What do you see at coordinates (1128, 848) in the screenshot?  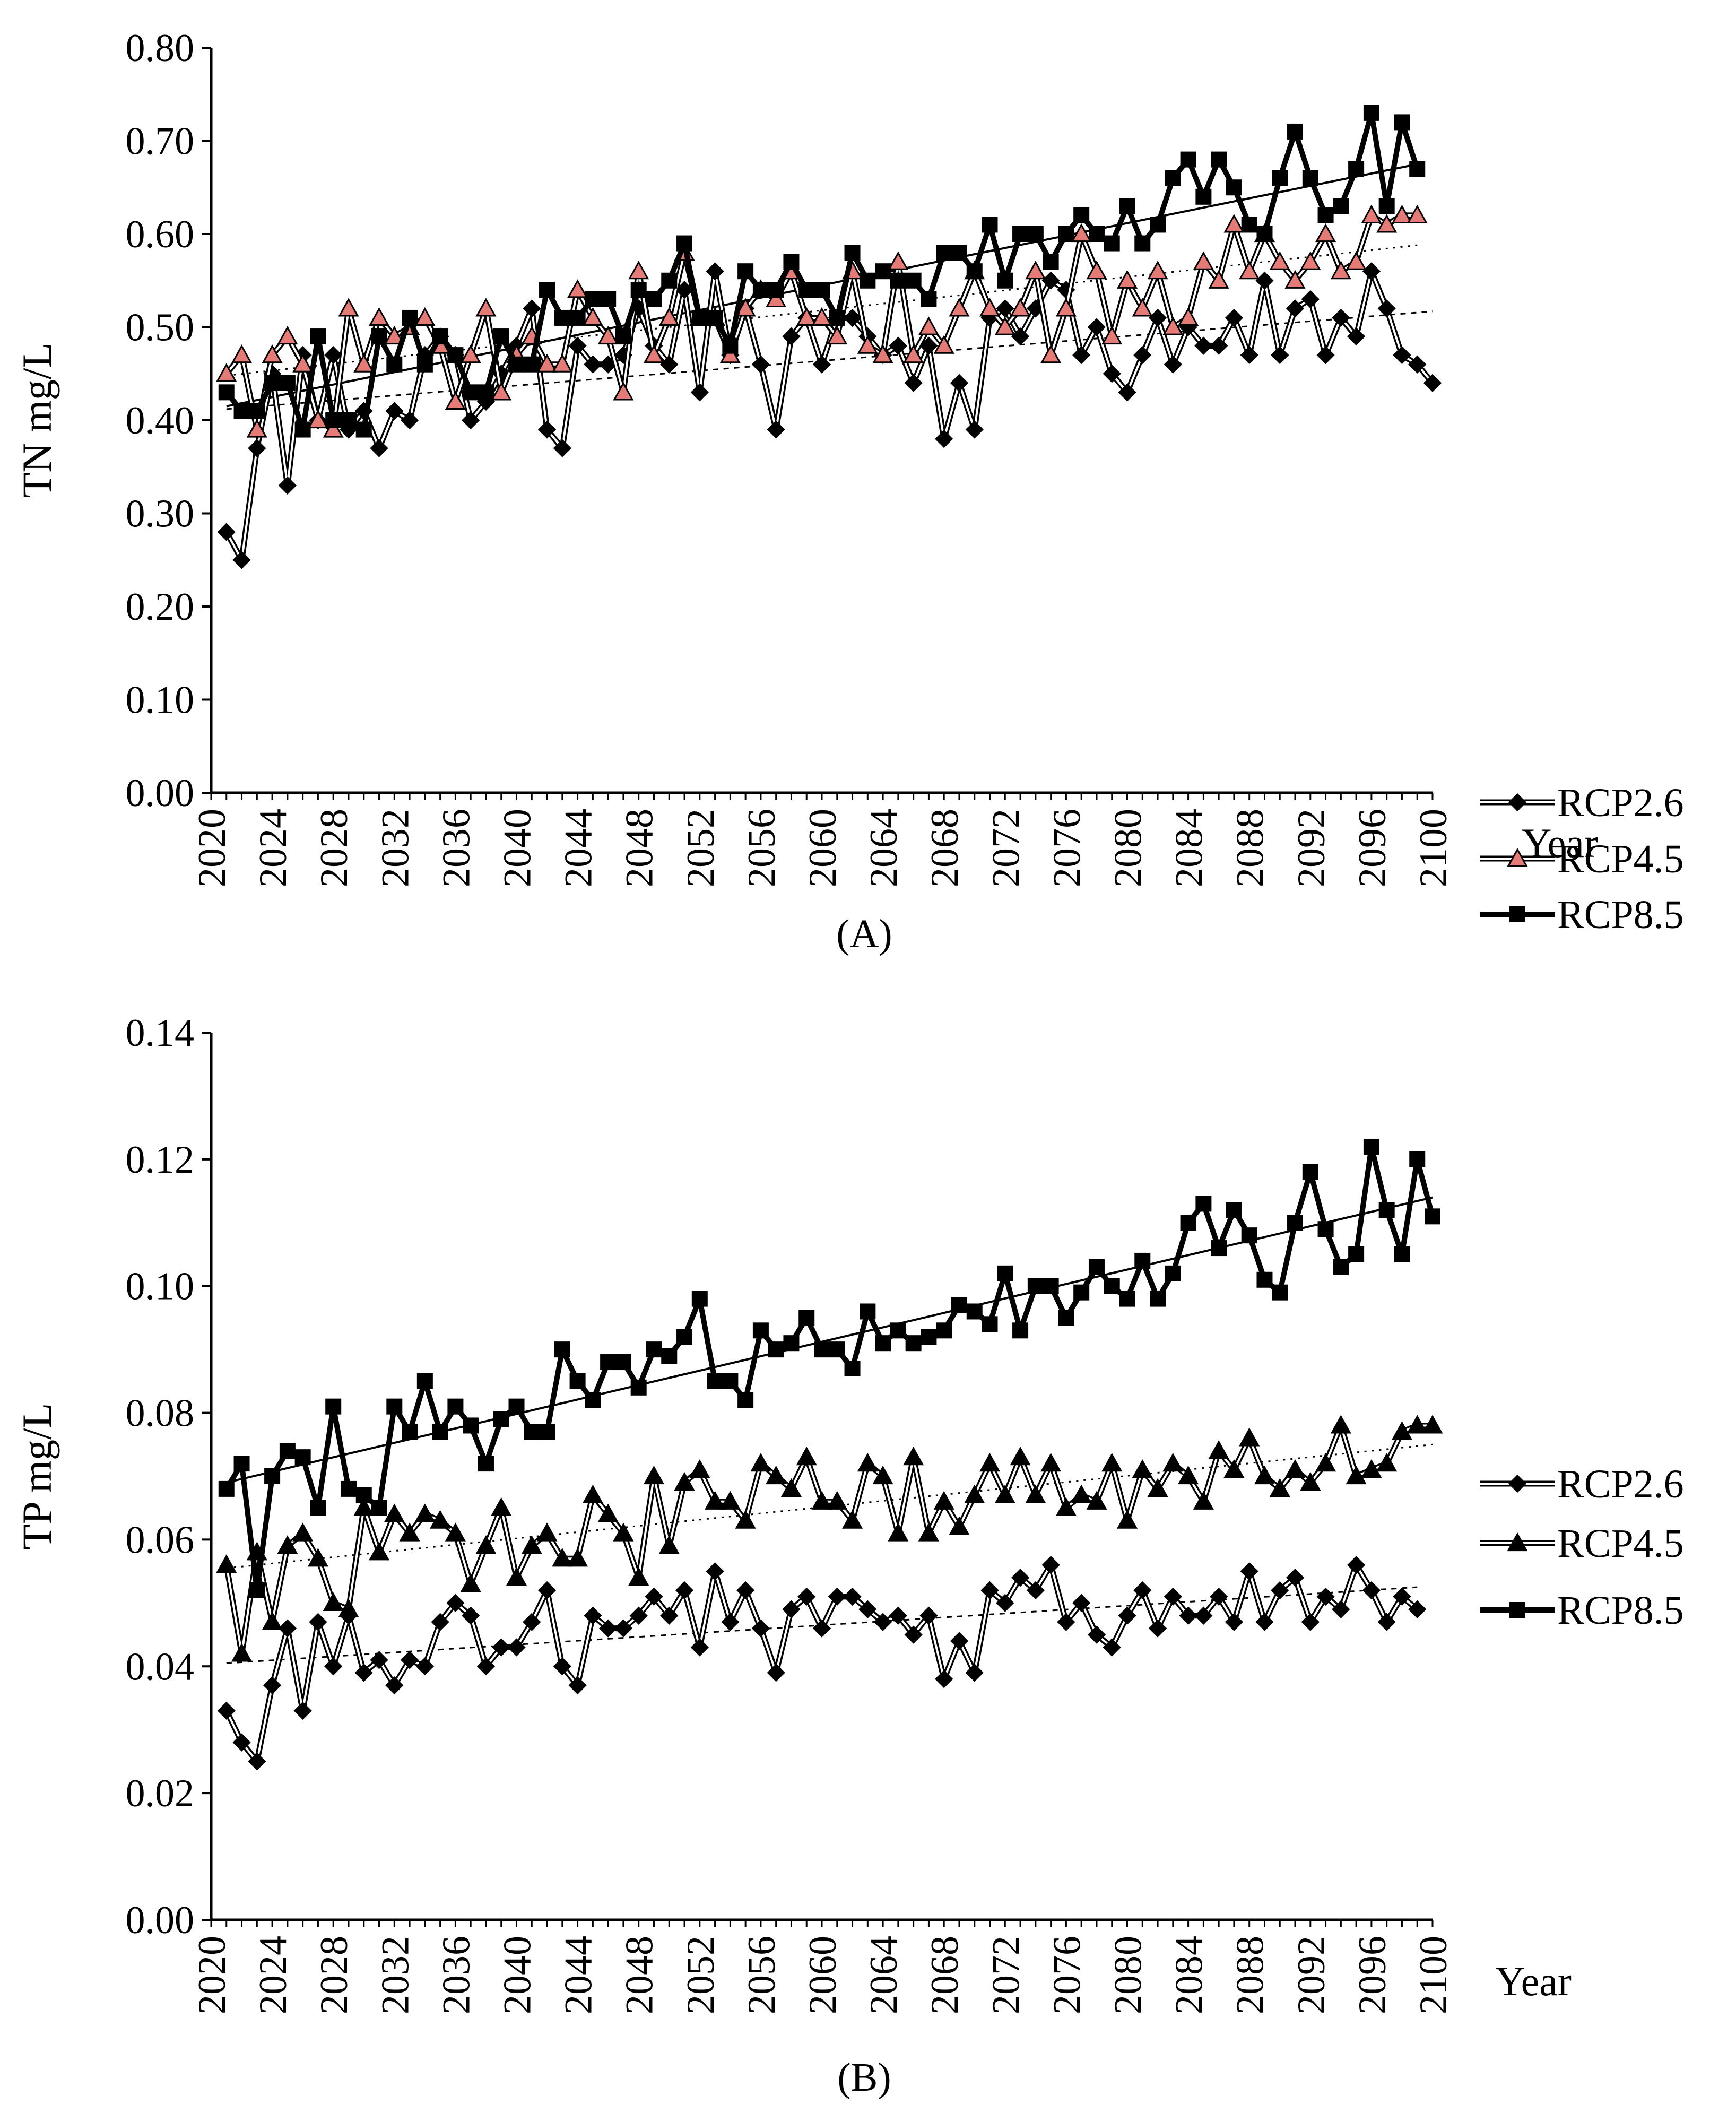 I see `x-tick-label: 2080` at bounding box center [1128, 848].